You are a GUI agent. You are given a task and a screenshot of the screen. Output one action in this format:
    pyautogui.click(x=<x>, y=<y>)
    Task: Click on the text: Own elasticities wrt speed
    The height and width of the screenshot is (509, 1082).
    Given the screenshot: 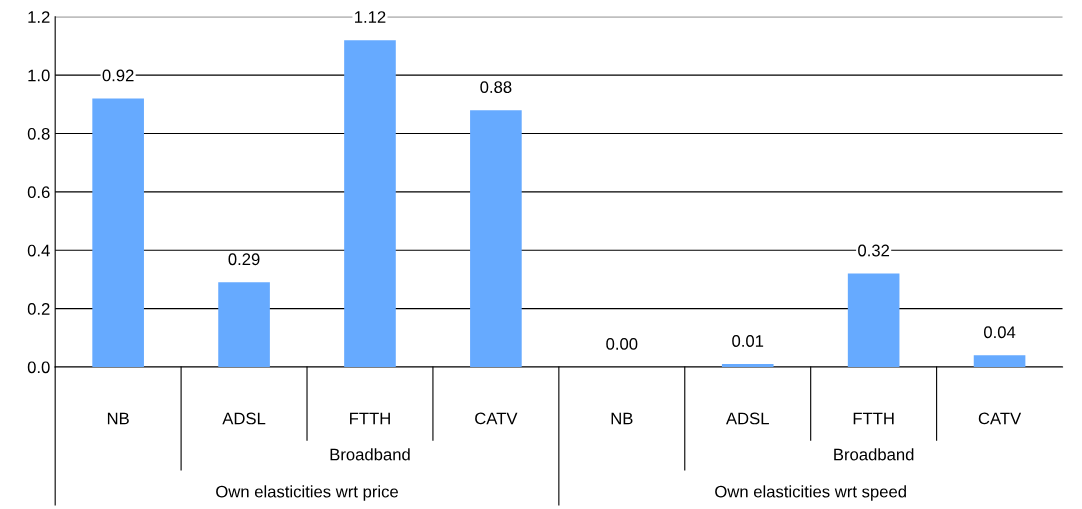 What is the action you would take?
    pyautogui.click(x=810, y=493)
    